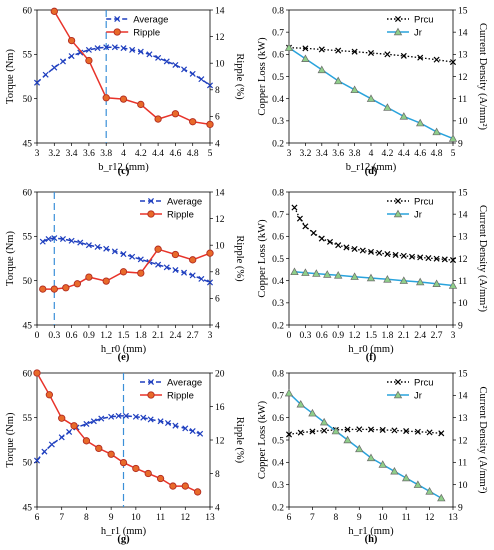  I want to click on x-tick-label: 1.8, so click(141, 336).